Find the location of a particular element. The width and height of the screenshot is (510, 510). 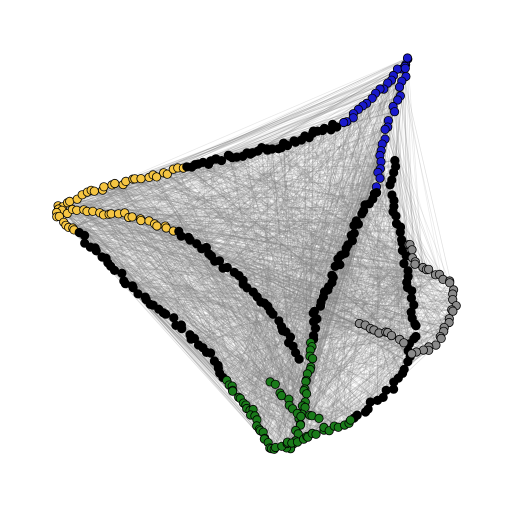

graph-node-gray is located at coordinates (453, 311).